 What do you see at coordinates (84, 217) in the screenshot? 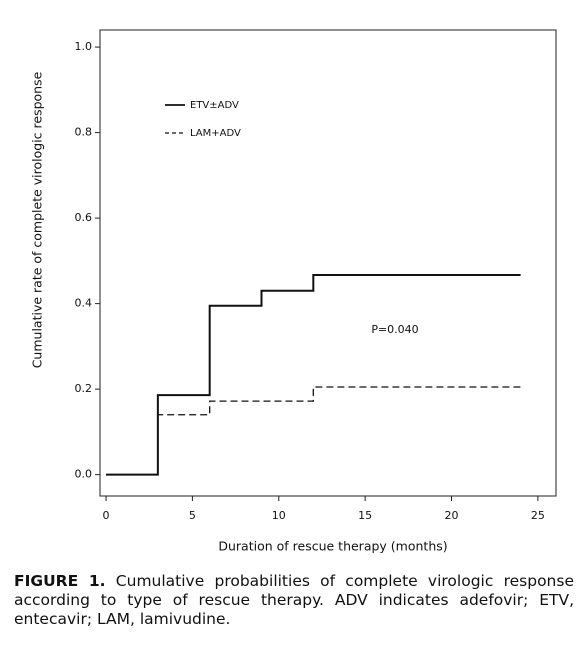
I see `y-tick-label: 0.6` at bounding box center [84, 217].